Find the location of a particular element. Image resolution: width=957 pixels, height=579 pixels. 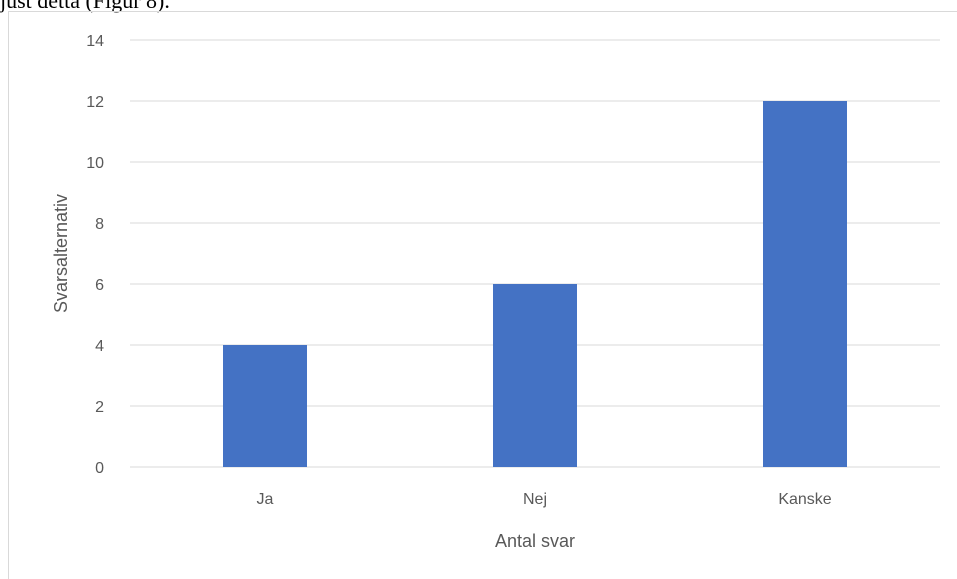

x-axis-title: Antal svar is located at coordinates (535, 541).